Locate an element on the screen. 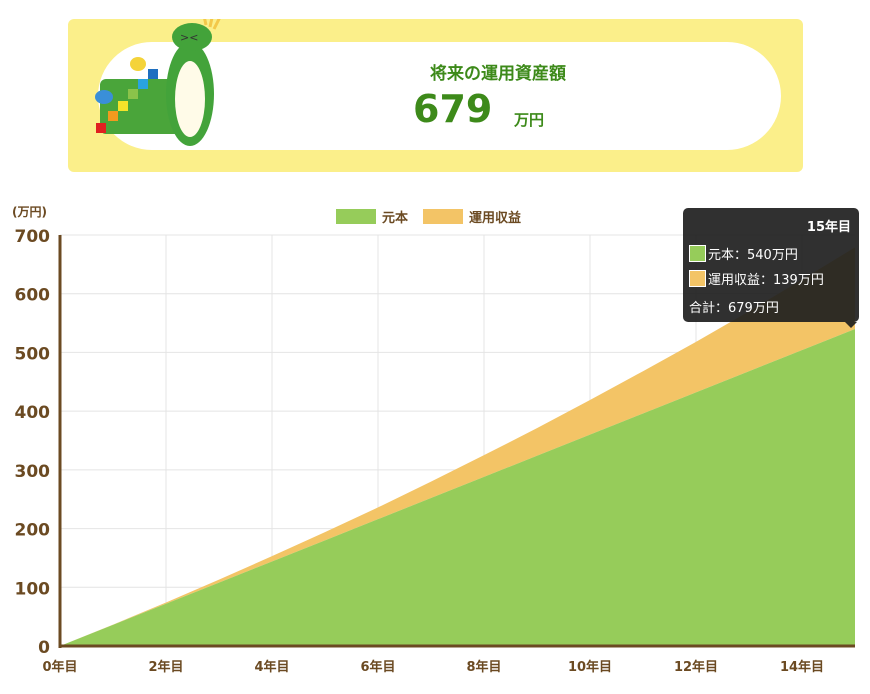 Image resolution: width=870 pixels, height=694 pixels. y-tick-label: 300 is located at coordinates (33, 472).